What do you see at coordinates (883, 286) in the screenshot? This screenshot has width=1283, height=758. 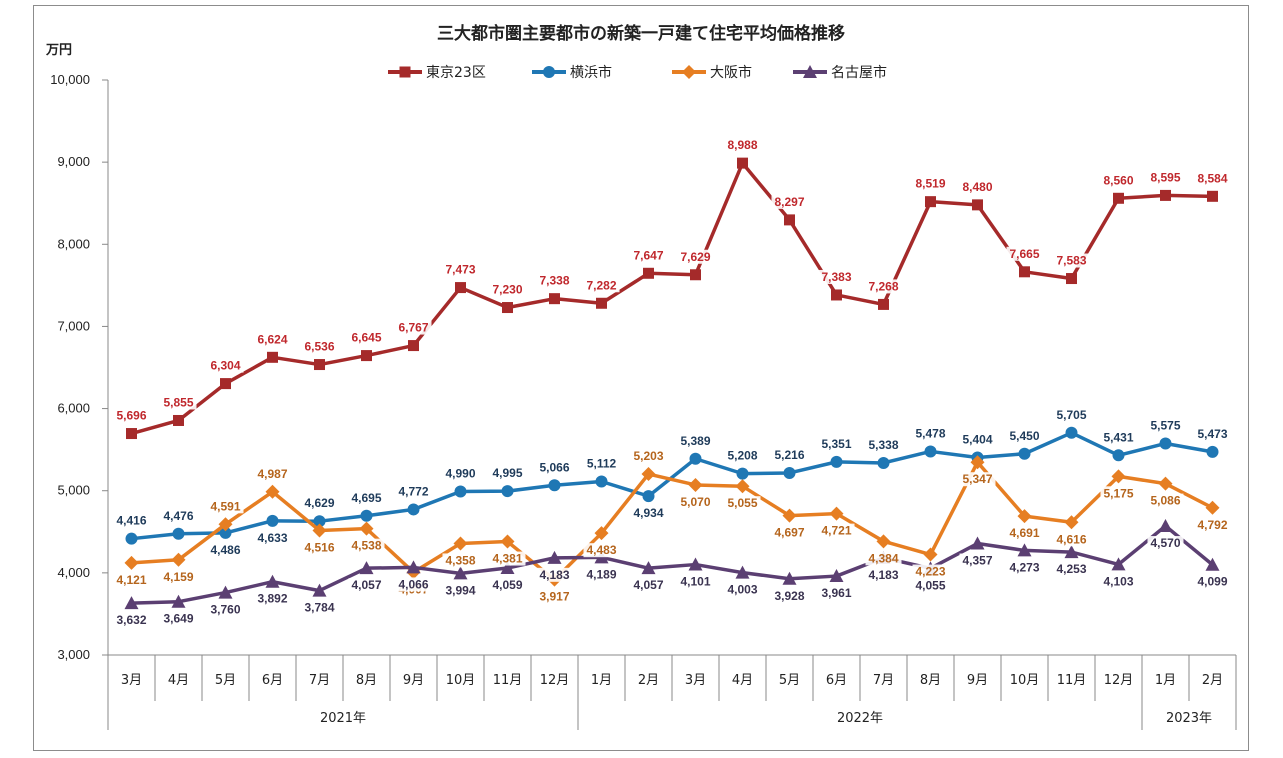 I see `data-label: 7,268` at bounding box center [883, 286].